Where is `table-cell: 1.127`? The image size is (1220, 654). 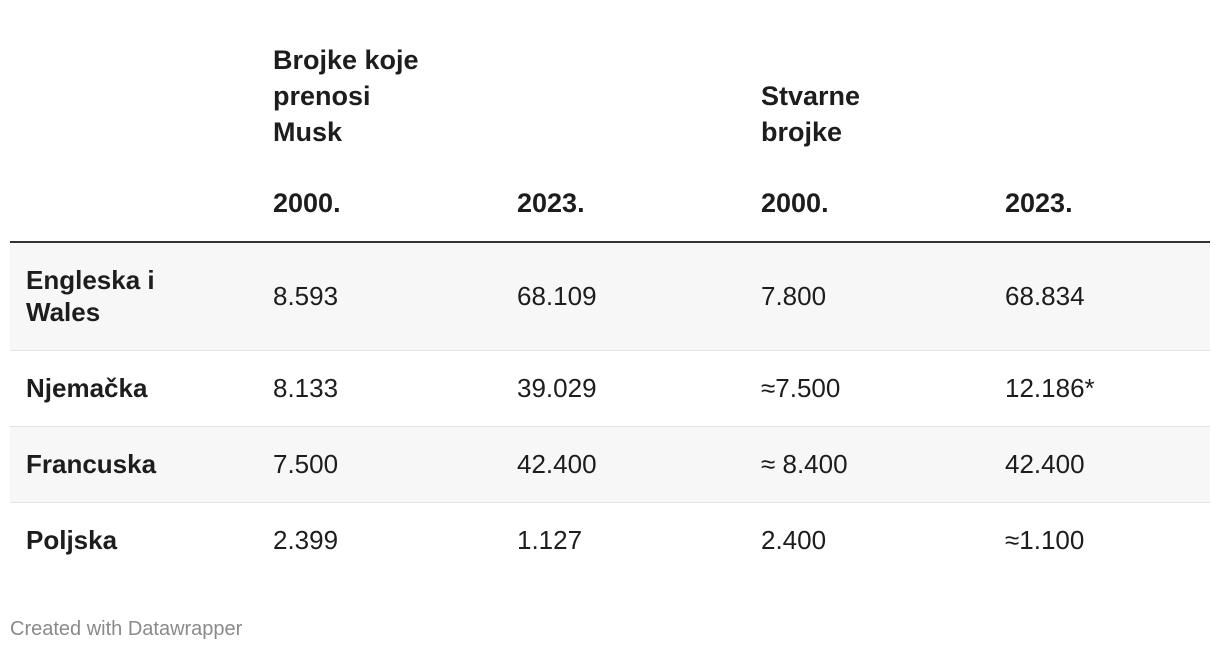 table-cell: 1.127 is located at coordinates (639, 540).